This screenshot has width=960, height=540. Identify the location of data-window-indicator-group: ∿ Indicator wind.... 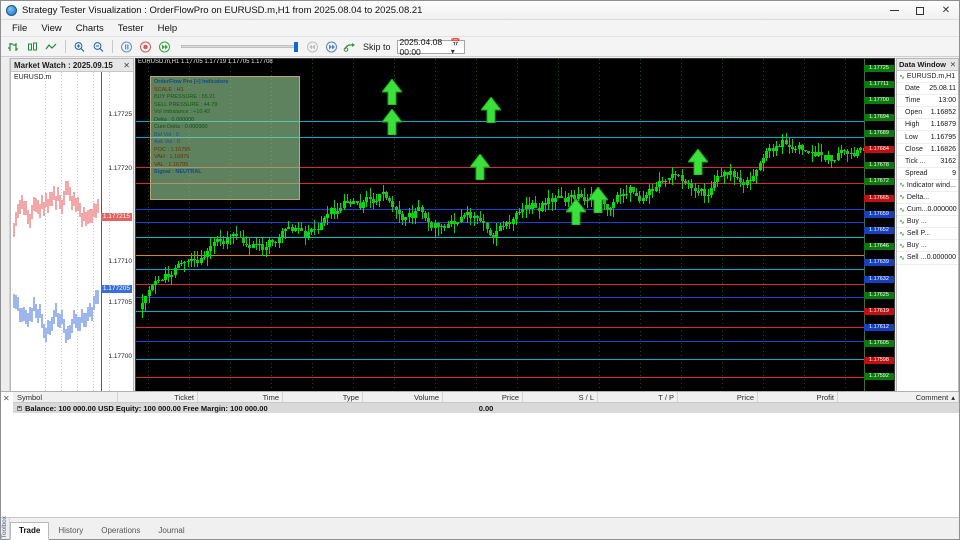
(927, 186).